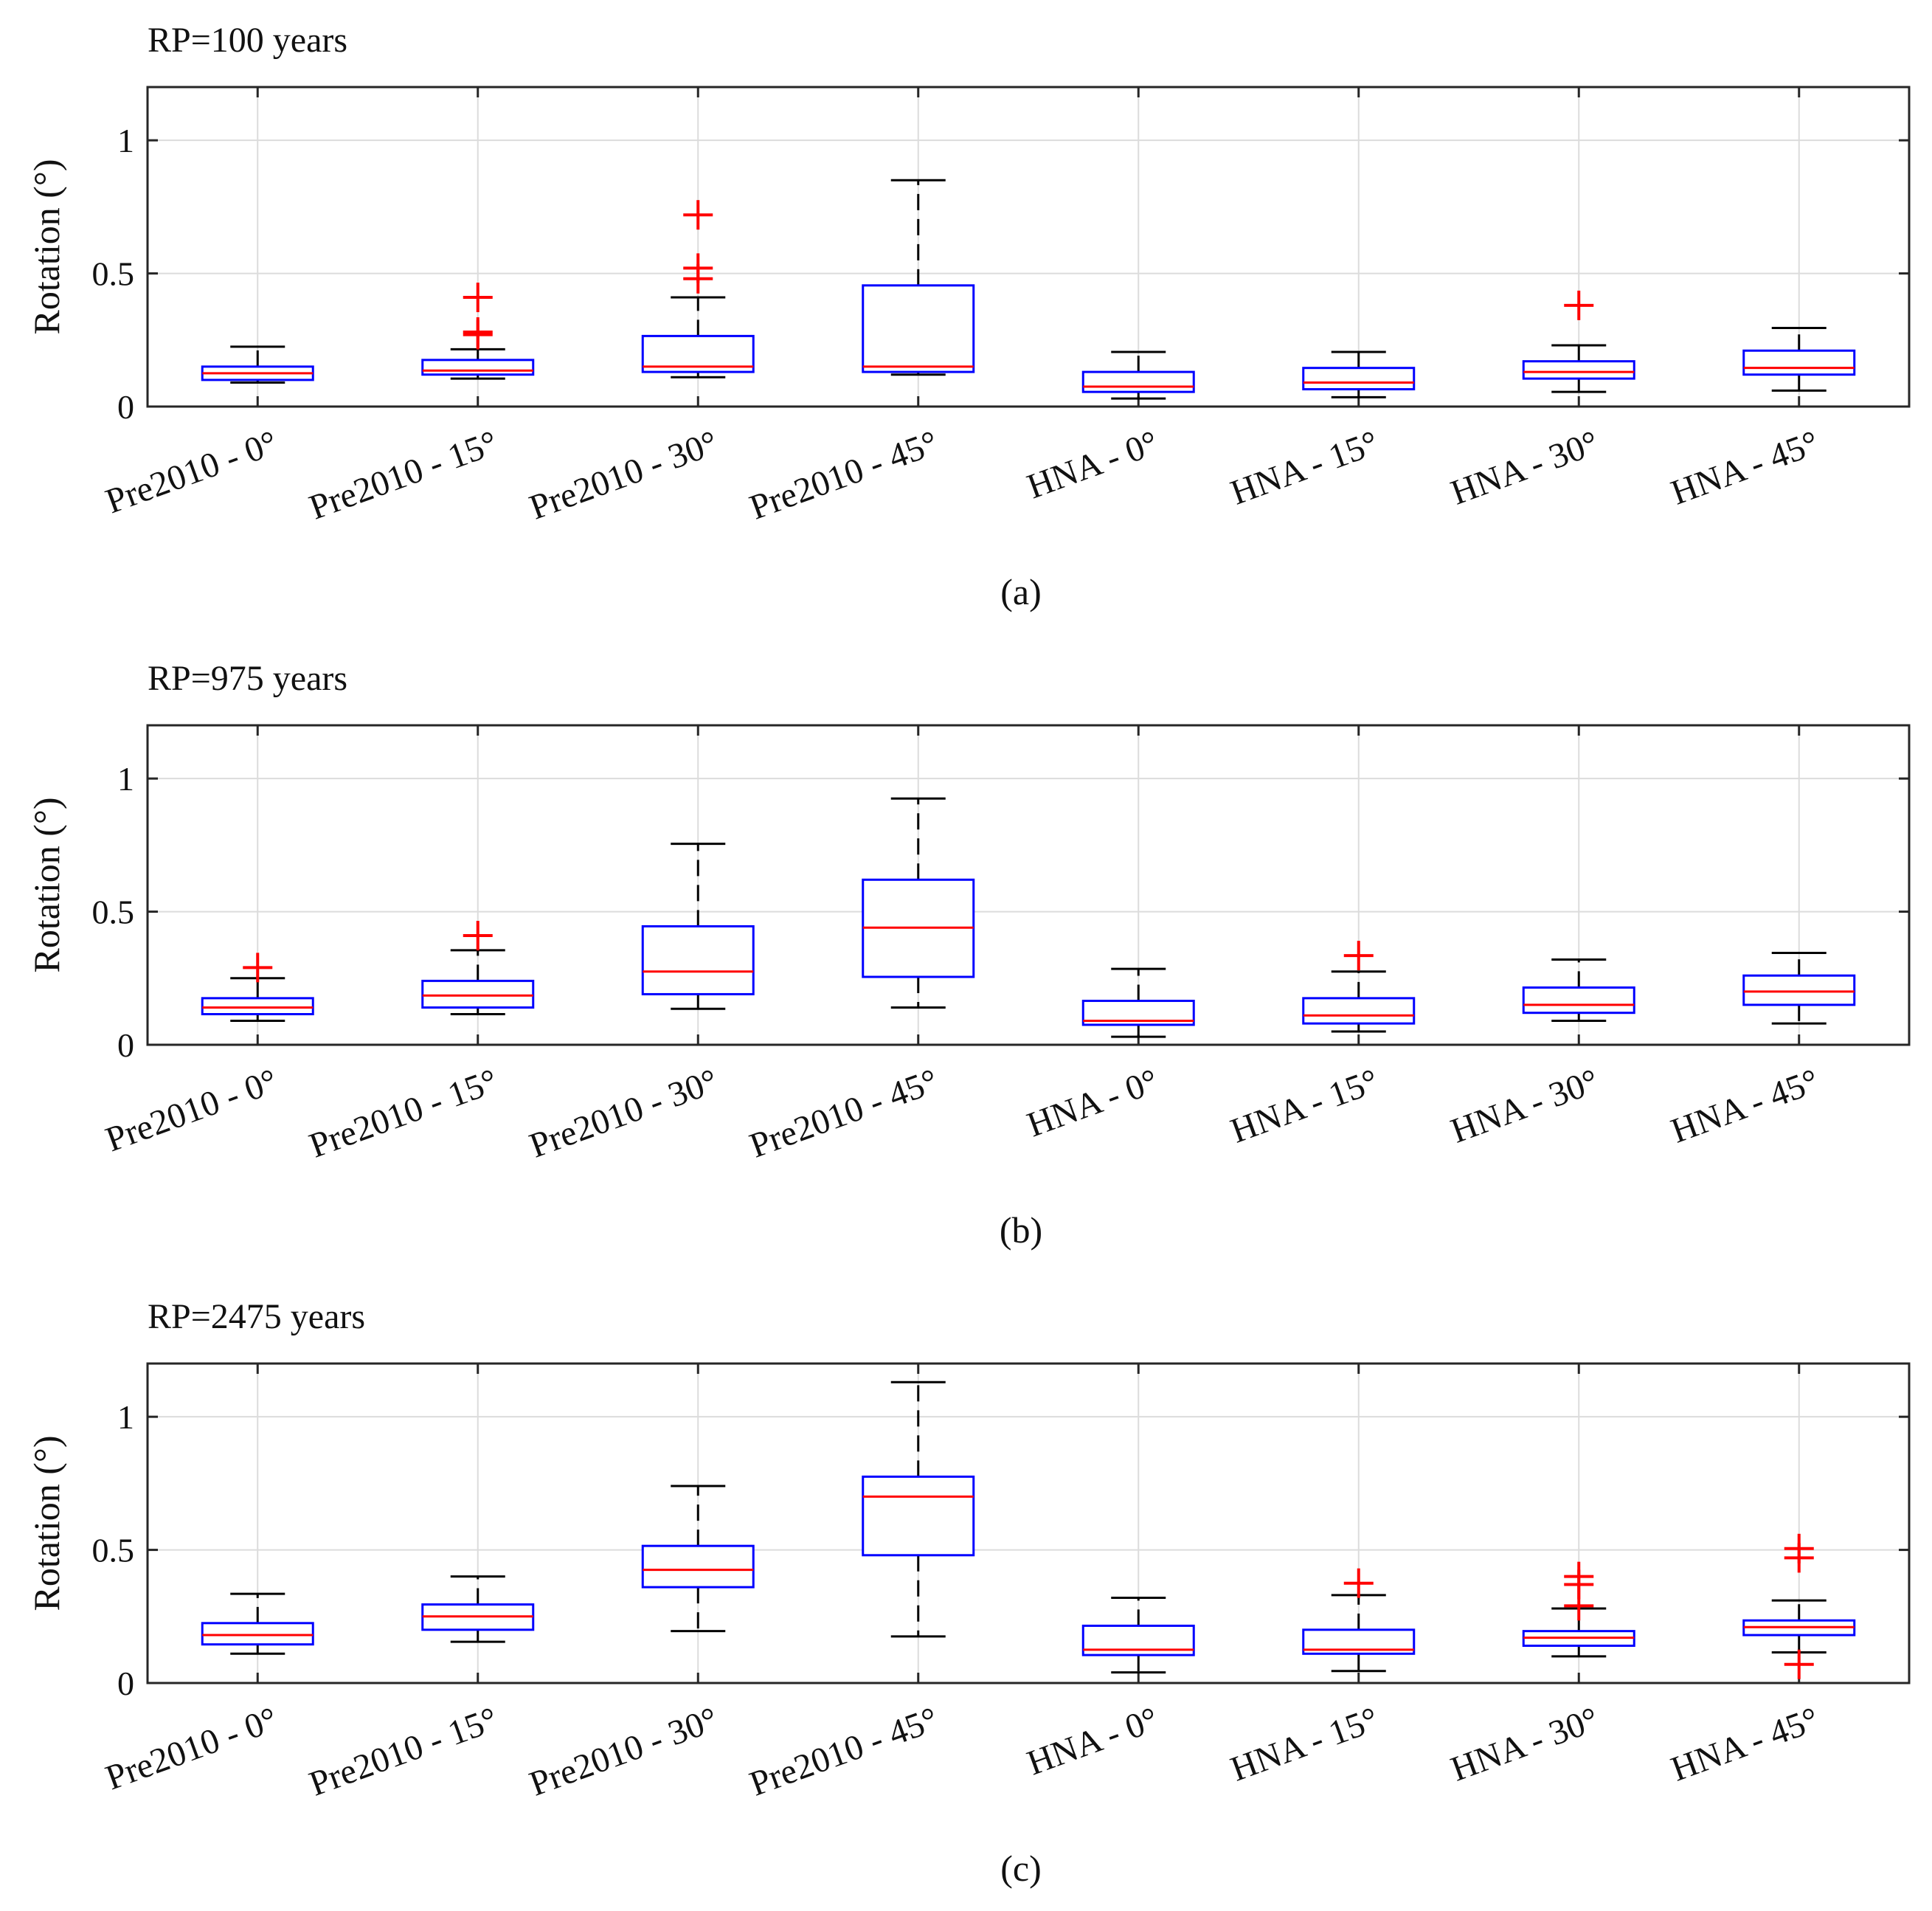  I want to click on panel-title: RP=975 years, so click(248, 678).